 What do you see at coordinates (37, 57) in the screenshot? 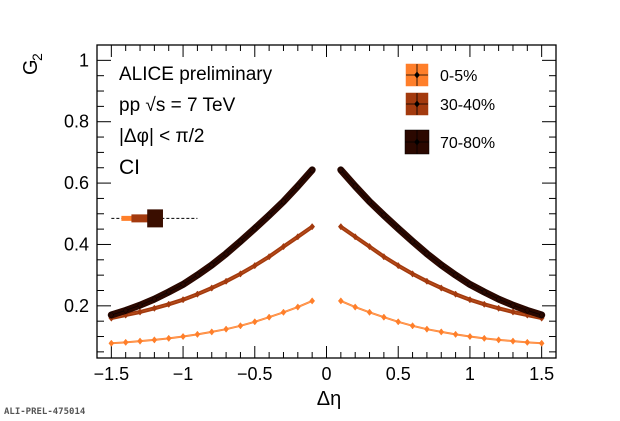
I see `y-axis-title-sub: 2` at bounding box center [37, 57].